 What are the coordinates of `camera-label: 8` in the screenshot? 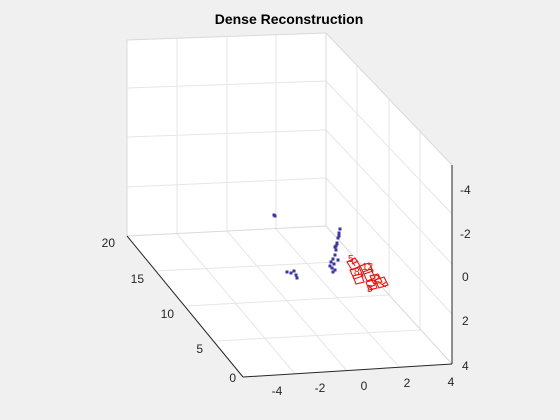 It's located at (357, 272).